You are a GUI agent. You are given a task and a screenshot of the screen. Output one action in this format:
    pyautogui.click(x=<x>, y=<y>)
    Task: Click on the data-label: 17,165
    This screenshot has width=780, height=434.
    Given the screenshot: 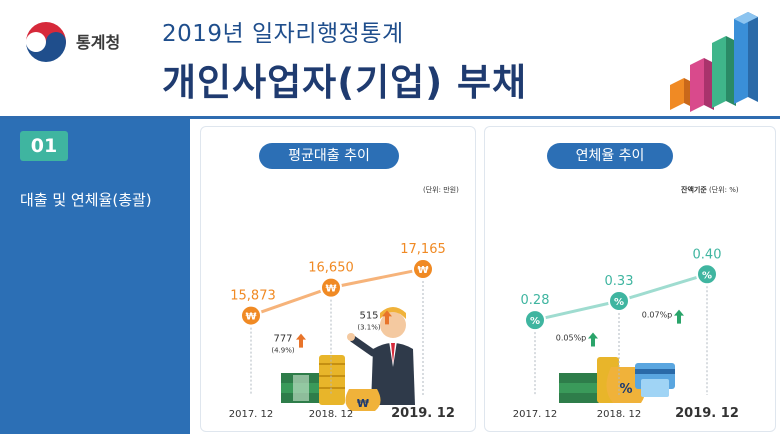 What is the action you would take?
    pyautogui.click(x=423, y=249)
    